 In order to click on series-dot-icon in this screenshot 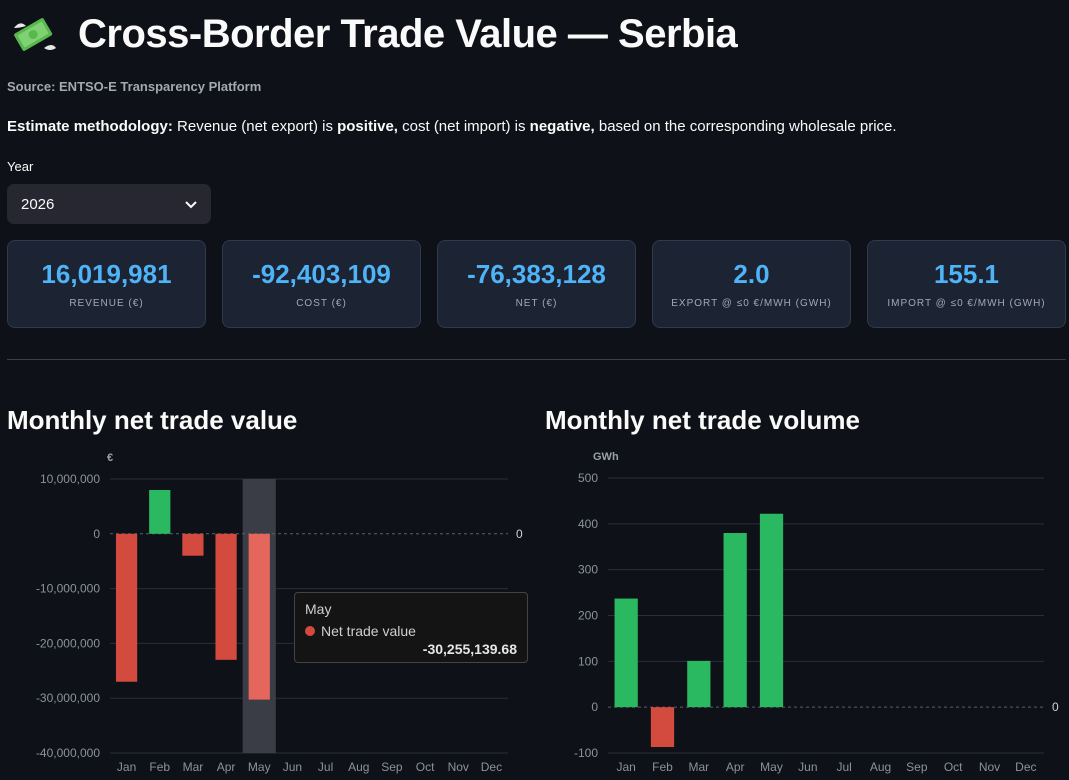, I will do `click(310, 631)`.